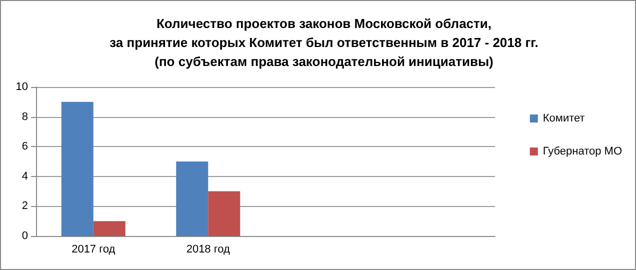 This screenshot has width=636, height=270. What do you see at coordinates (94, 250) in the screenshot?
I see `x-tick-label: 2017 год` at bounding box center [94, 250].